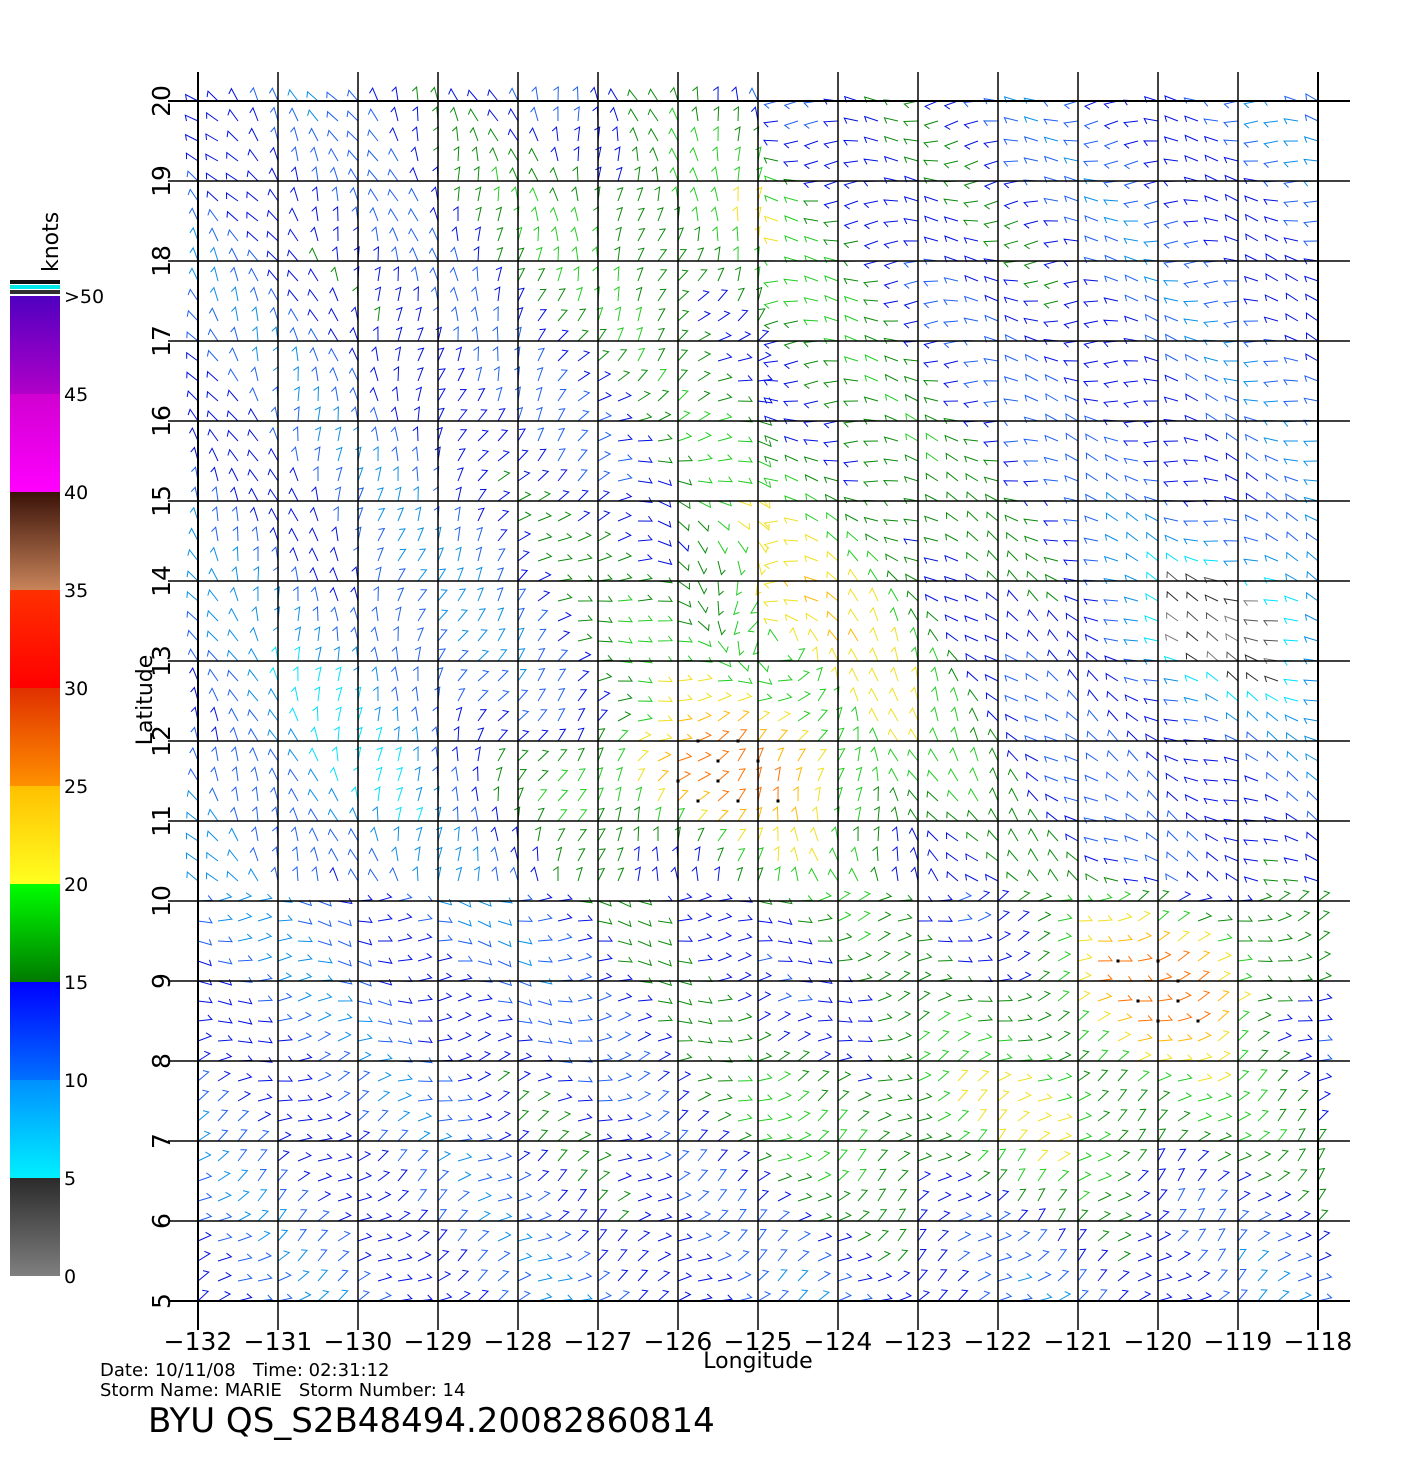 The width and height of the screenshot is (1420, 1480). What do you see at coordinates (76, 983) in the screenshot?
I see `colorbar-tick-label: 15` at bounding box center [76, 983].